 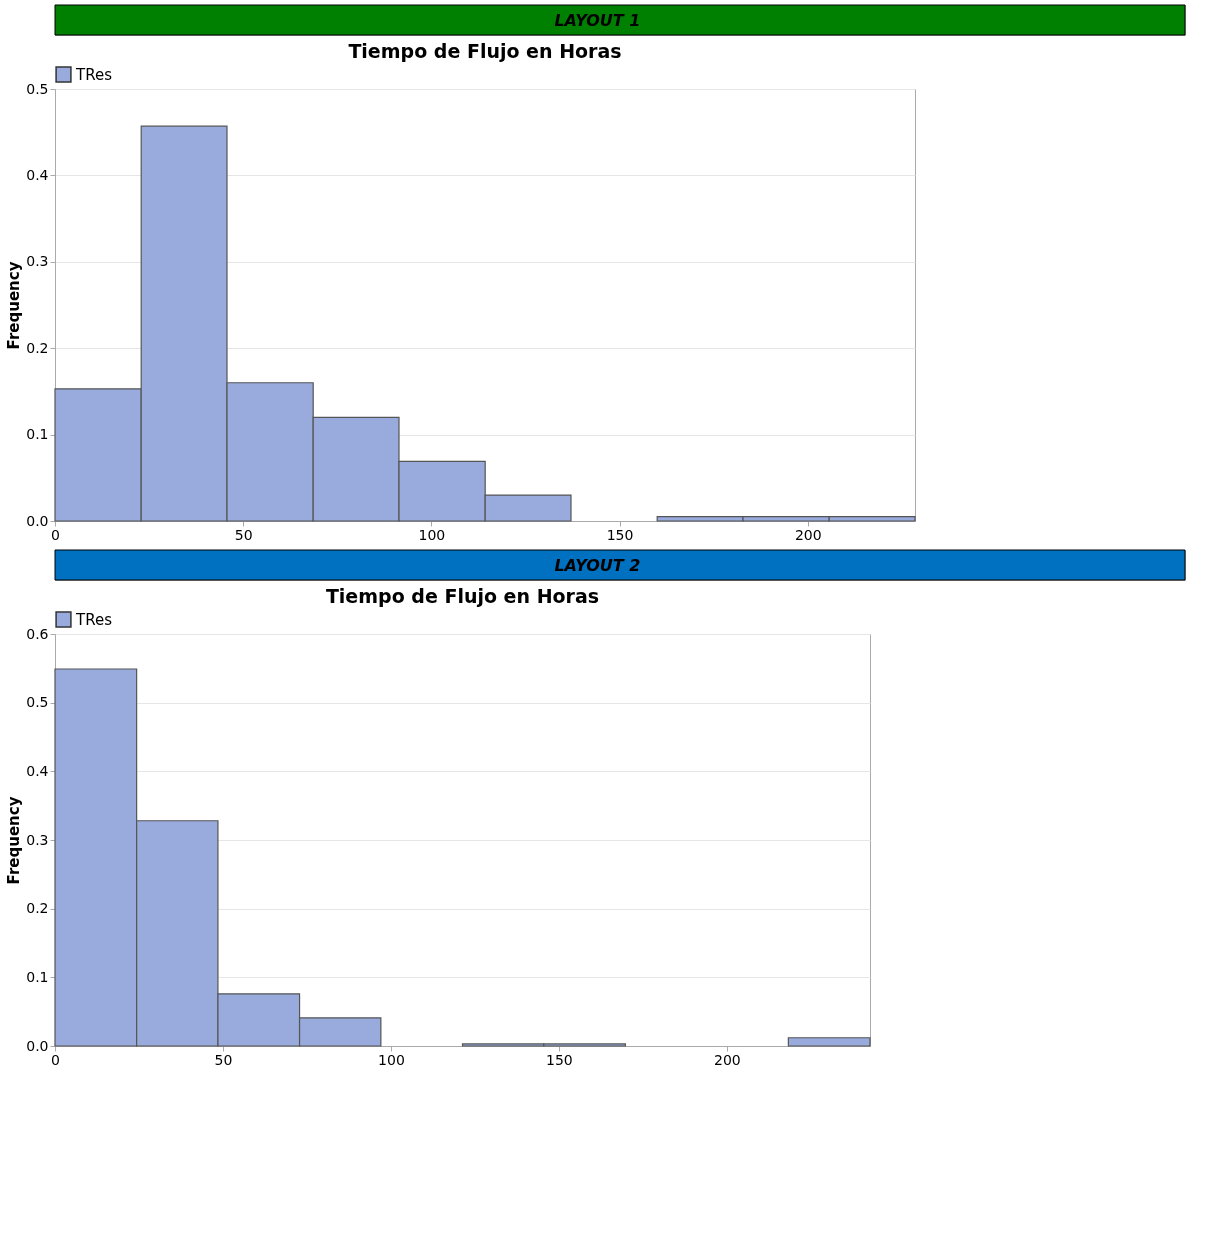 I want to click on text: LAYOUT 1, so click(x=597, y=20).